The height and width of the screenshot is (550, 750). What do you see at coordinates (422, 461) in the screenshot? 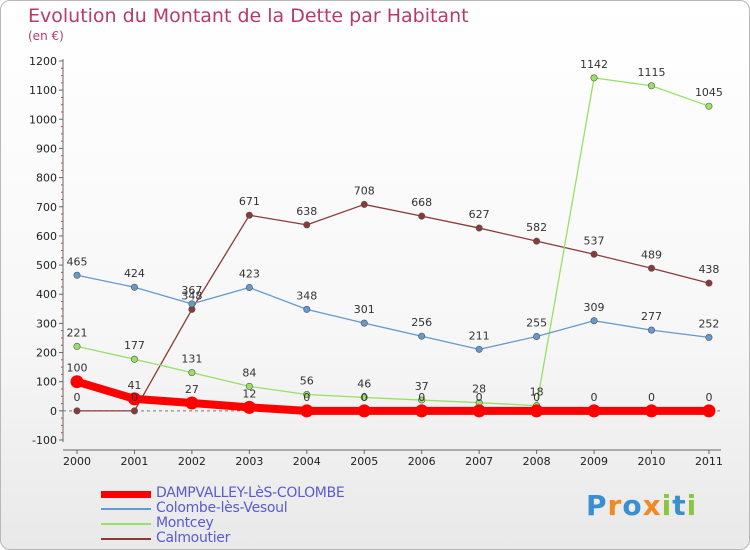
I see `x-tick-label: 2006` at bounding box center [422, 461].